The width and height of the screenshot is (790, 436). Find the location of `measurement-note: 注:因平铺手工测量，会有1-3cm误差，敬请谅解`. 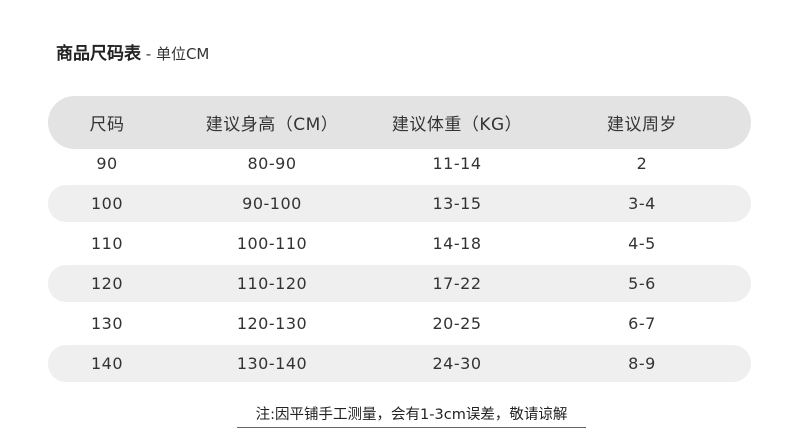

measurement-note: 注:因平铺手工测量，会有1-3cm误差，敬请谅解 is located at coordinates (411, 415).